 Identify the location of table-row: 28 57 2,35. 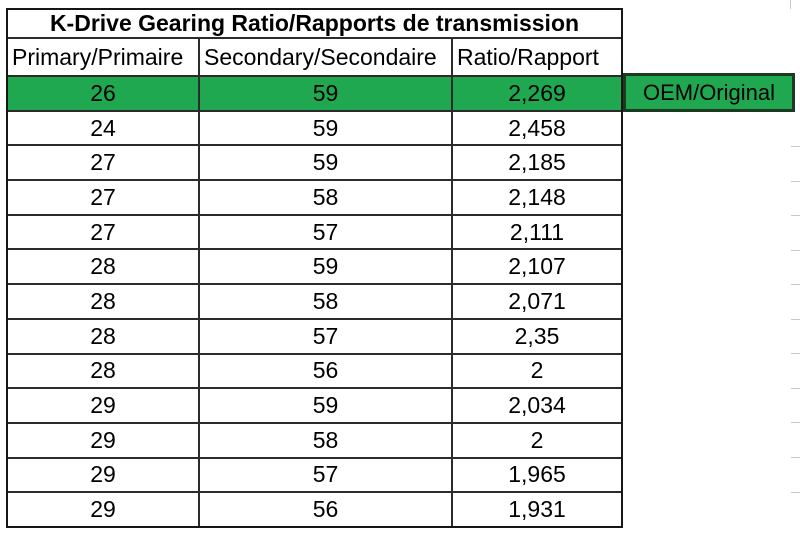
(314, 337).